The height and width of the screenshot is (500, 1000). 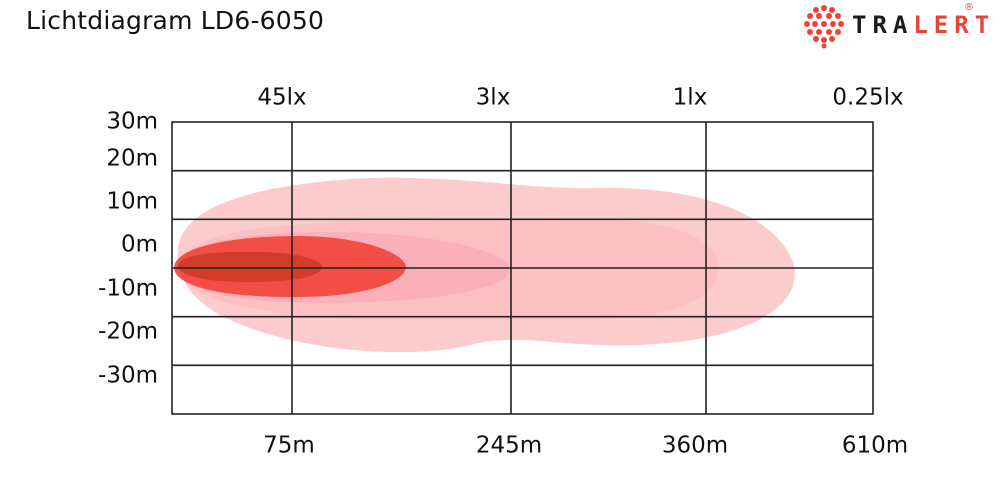 What do you see at coordinates (867, 98) in the screenshot?
I see `lux-label: 0.25lx` at bounding box center [867, 98].